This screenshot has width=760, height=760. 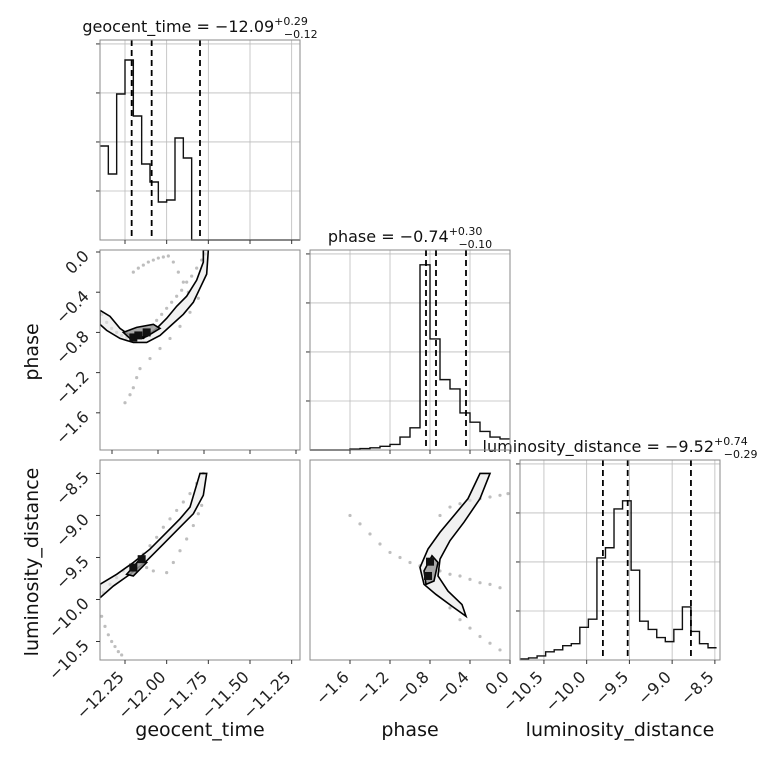 I want to click on geocent_time-title-main: geocent_time = −12.09, so click(x=178, y=27).